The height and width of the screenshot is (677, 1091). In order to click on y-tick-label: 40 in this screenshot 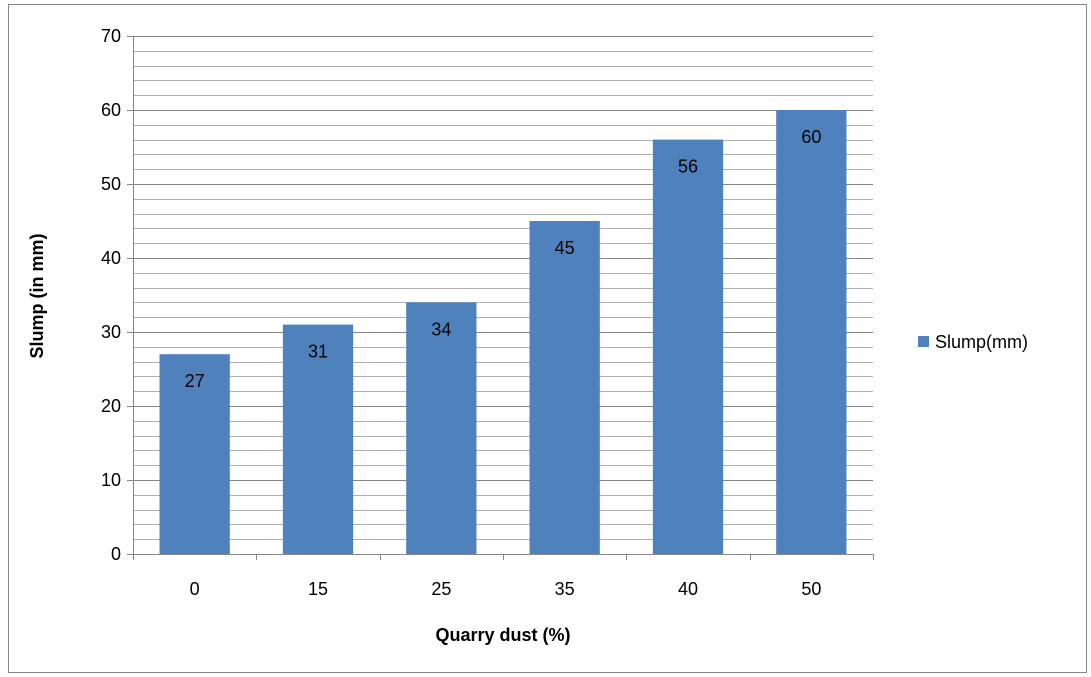, I will do `click(111, 258)`.